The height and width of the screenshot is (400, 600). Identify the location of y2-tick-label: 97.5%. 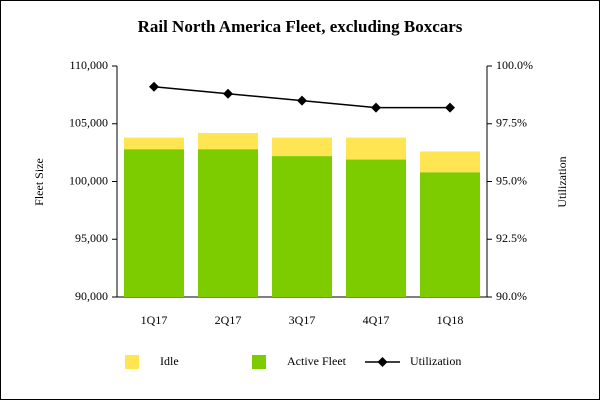
(511, 123).